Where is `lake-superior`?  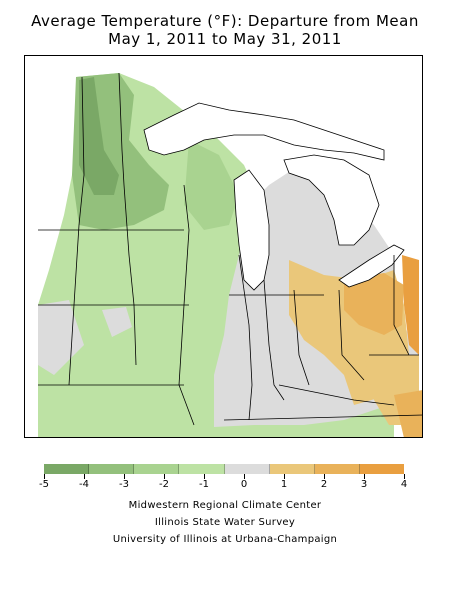 lake-superior is located at coordinates (264, 131).